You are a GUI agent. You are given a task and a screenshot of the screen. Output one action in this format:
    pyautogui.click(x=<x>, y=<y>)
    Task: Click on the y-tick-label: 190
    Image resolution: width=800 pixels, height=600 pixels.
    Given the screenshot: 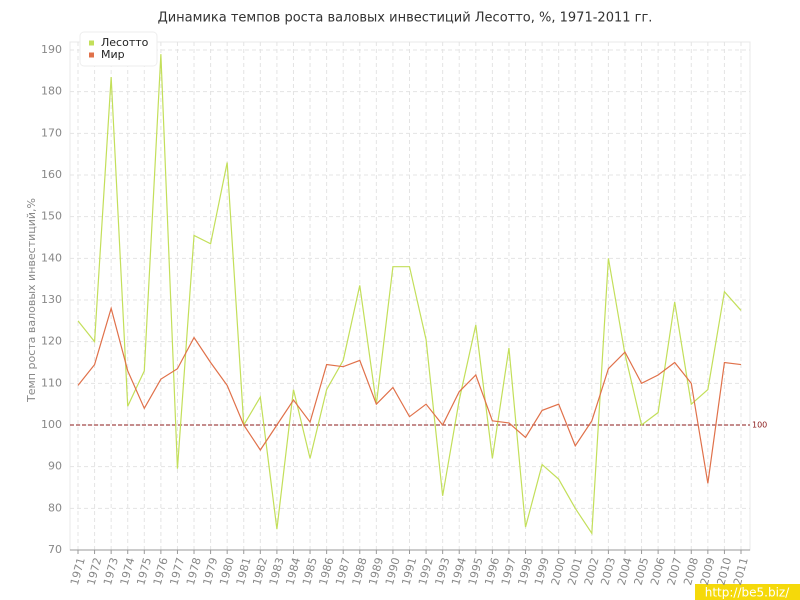 What is the action you would take?
    pyautogui.click(x=51, y=49)
    